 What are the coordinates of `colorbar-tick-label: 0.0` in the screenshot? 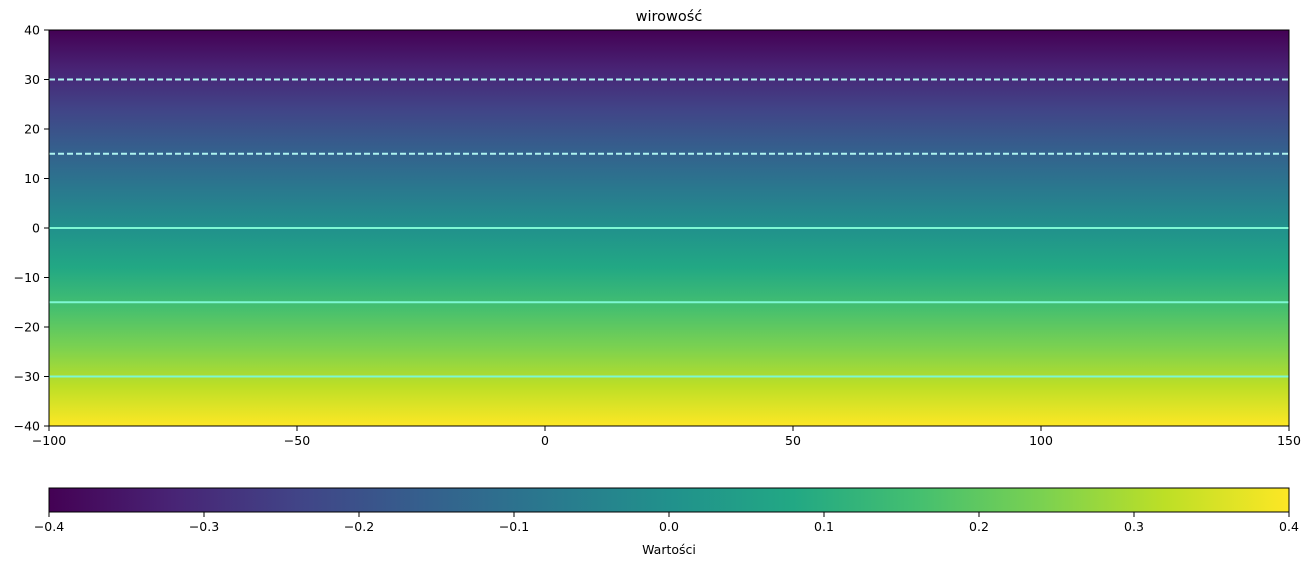 It's located at (669, 526).